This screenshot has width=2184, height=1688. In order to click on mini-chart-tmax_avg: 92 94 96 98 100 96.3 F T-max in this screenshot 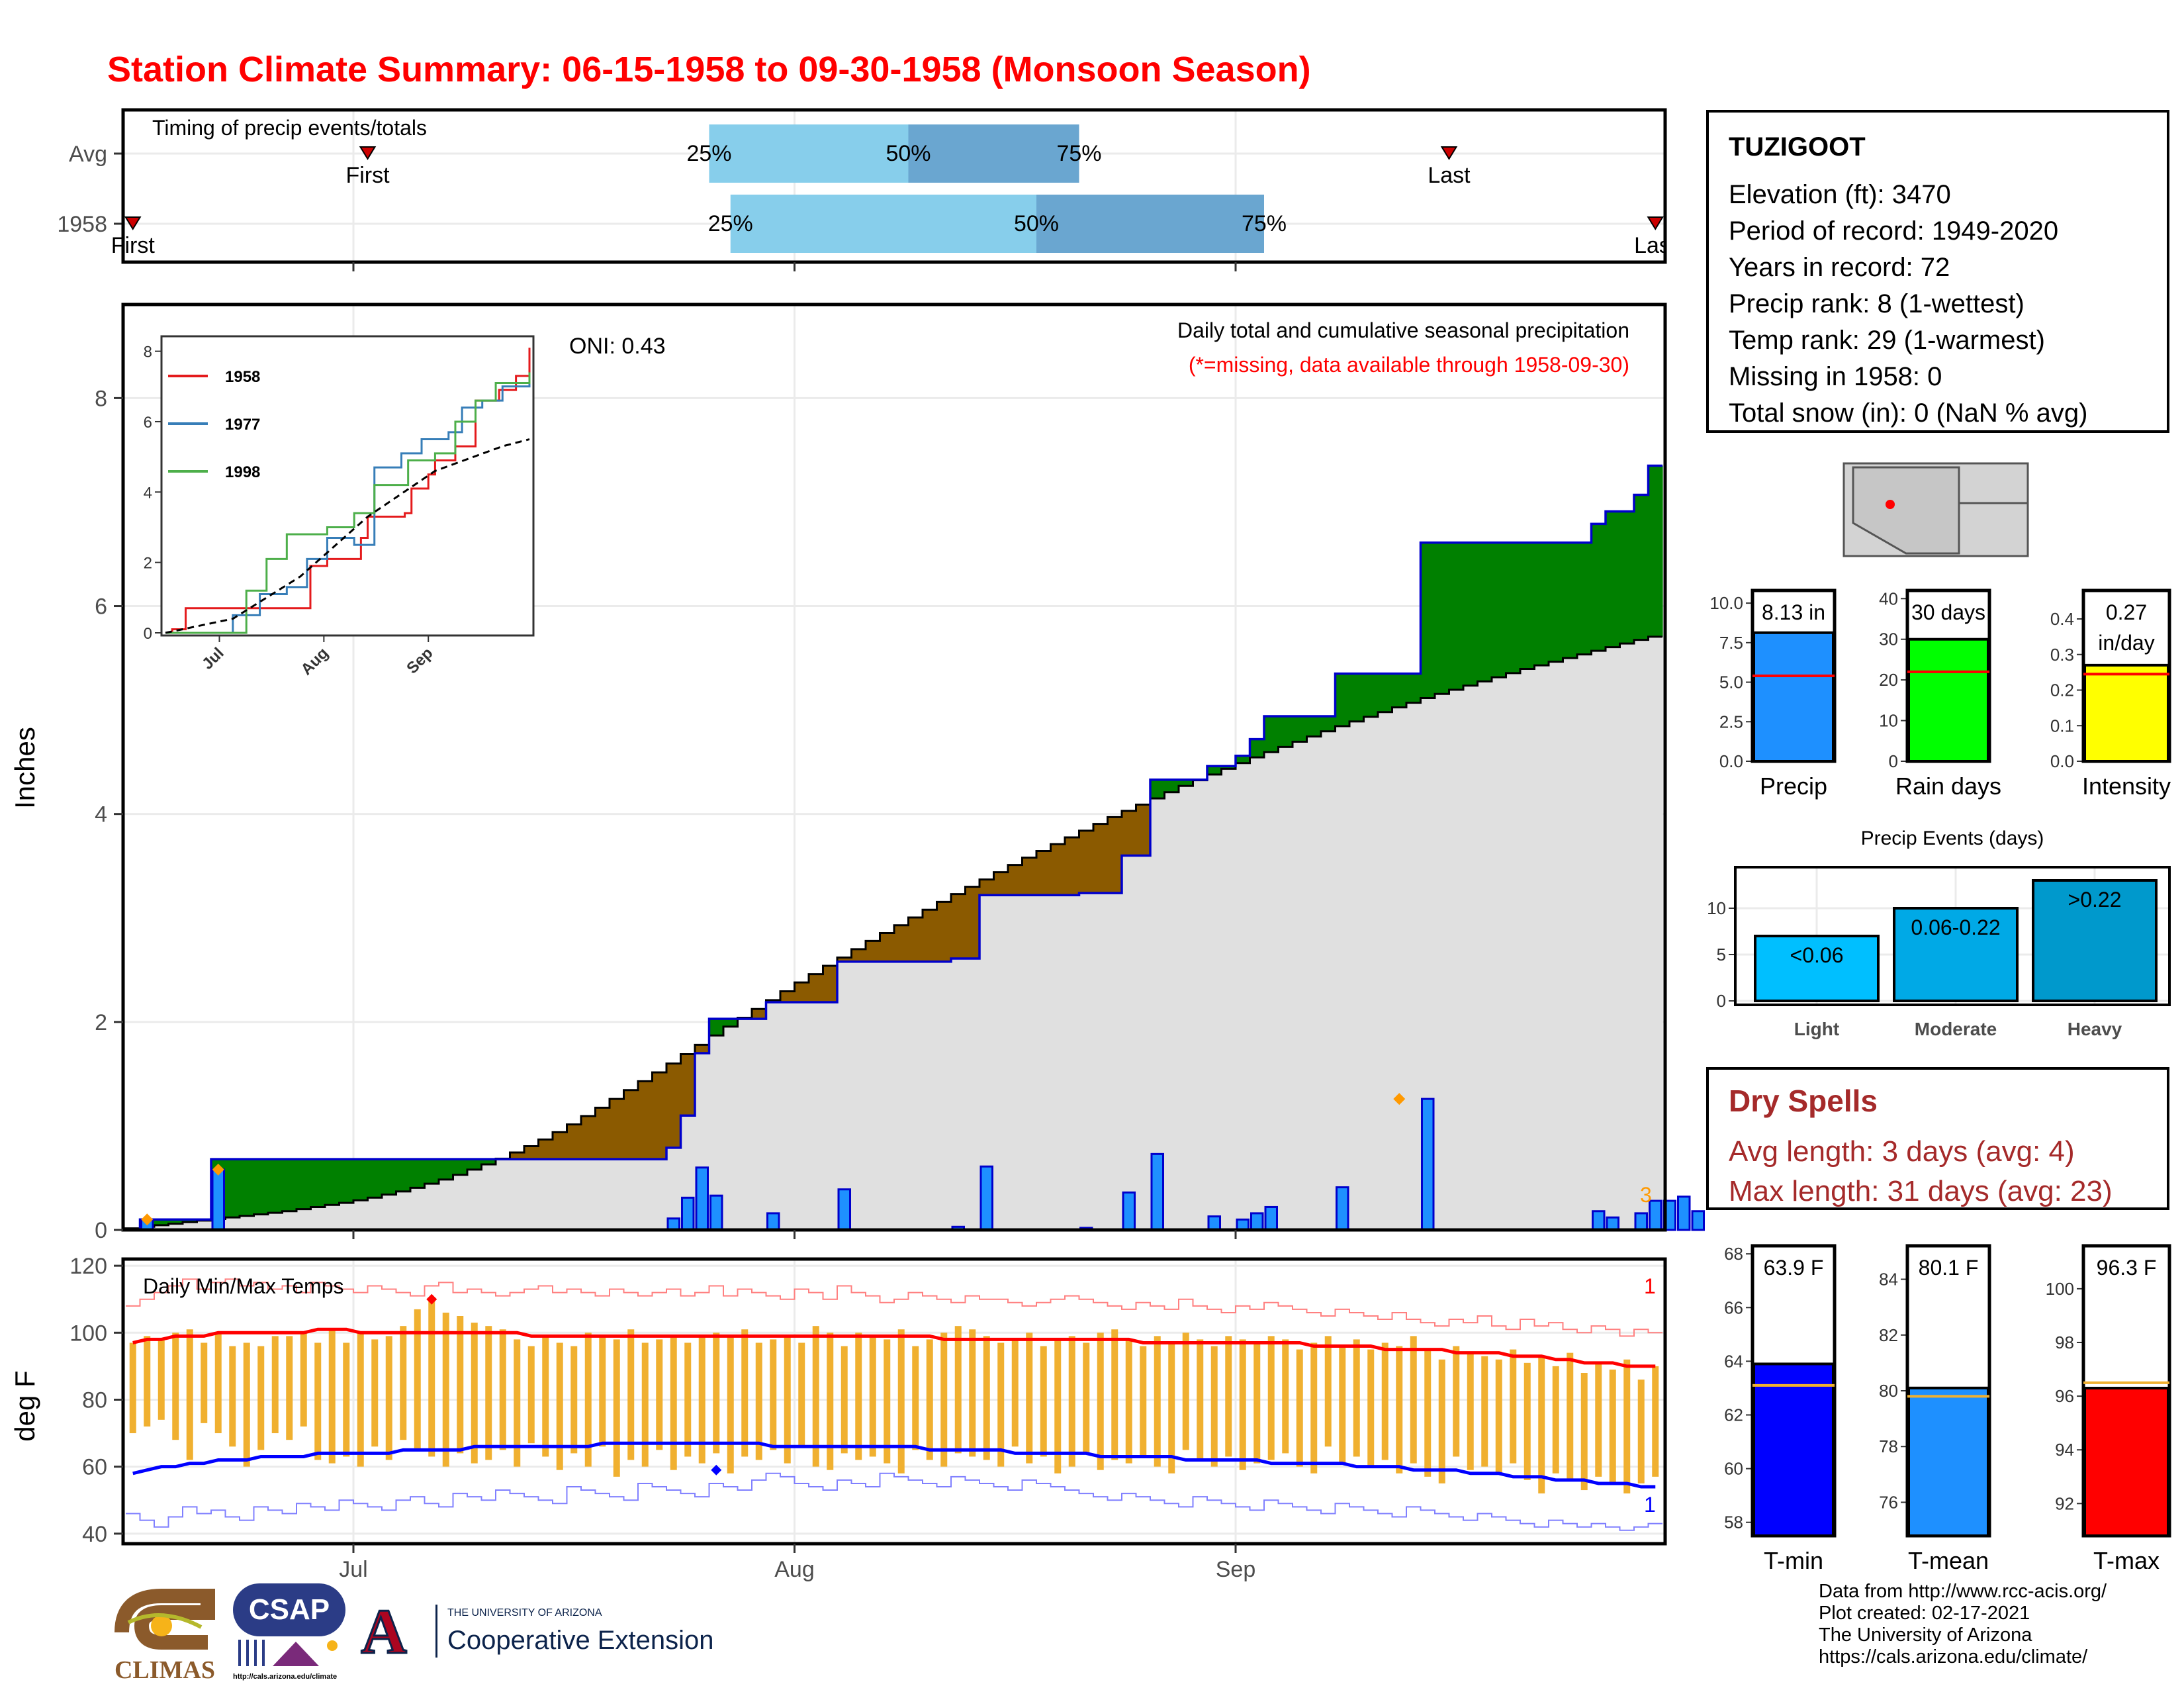, I will do `click(2108, 1409)`.